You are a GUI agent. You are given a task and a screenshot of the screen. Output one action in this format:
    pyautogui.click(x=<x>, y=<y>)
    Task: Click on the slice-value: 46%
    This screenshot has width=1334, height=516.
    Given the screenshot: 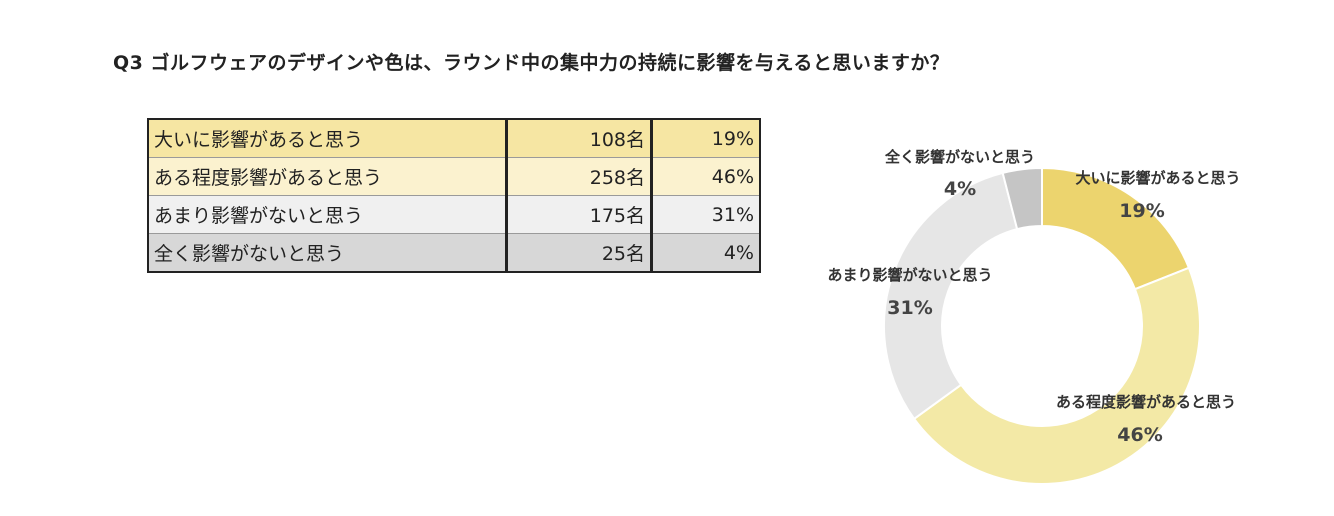 What is the action you would take?
    pyautogui.click(x=1139, y=435)
    